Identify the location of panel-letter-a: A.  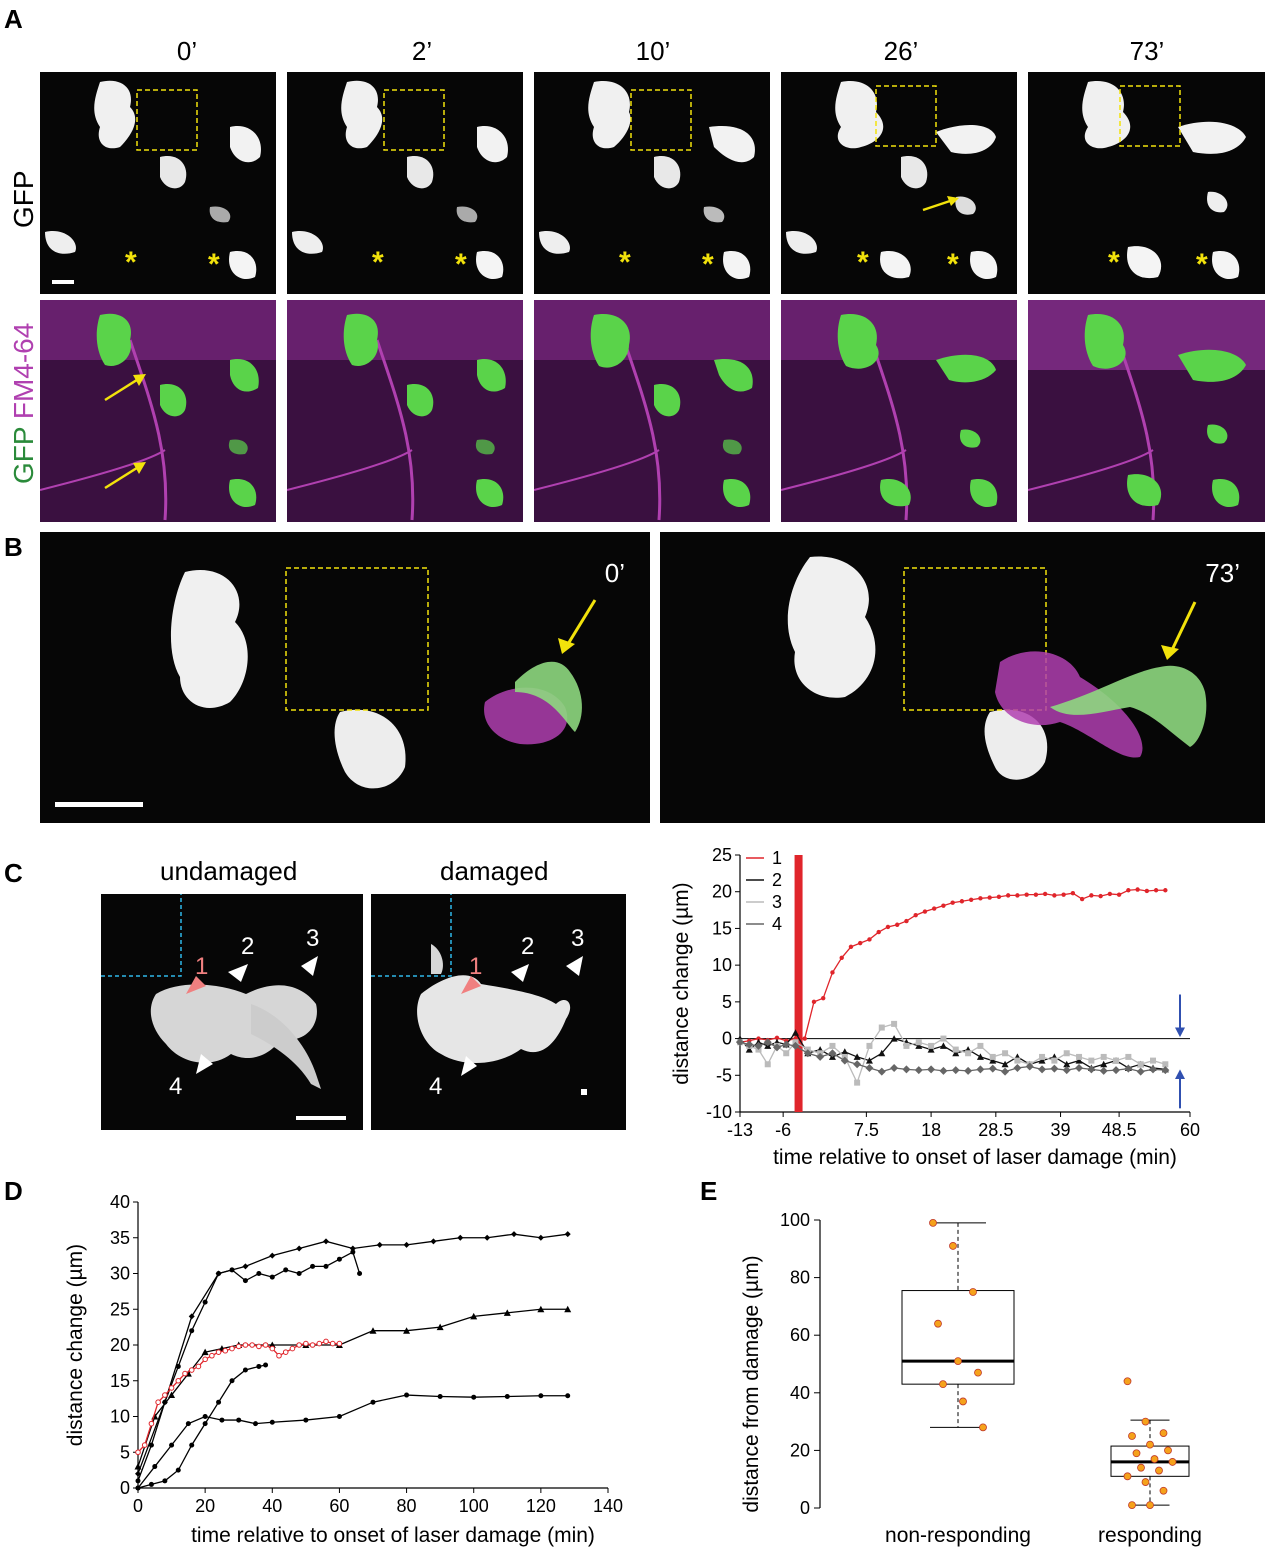
(13, 19).